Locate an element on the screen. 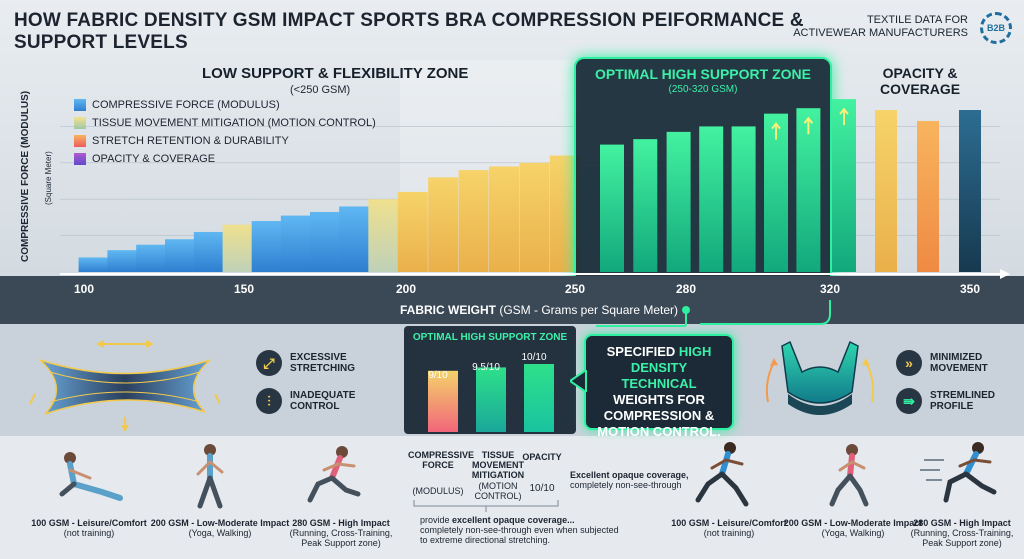 The height and width of the screenshot is (559, 1024). person-jogger-right-icon is located at coordinates (849, 475).